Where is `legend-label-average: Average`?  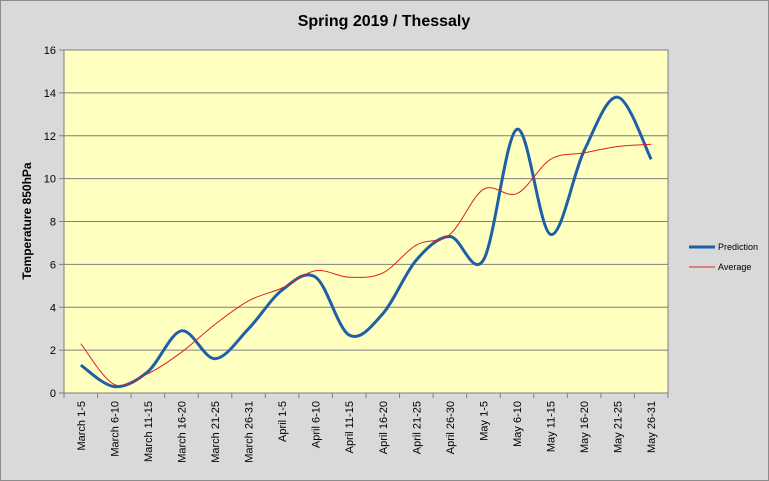 legend-label-average: Average is located at coordinates (734, 267).